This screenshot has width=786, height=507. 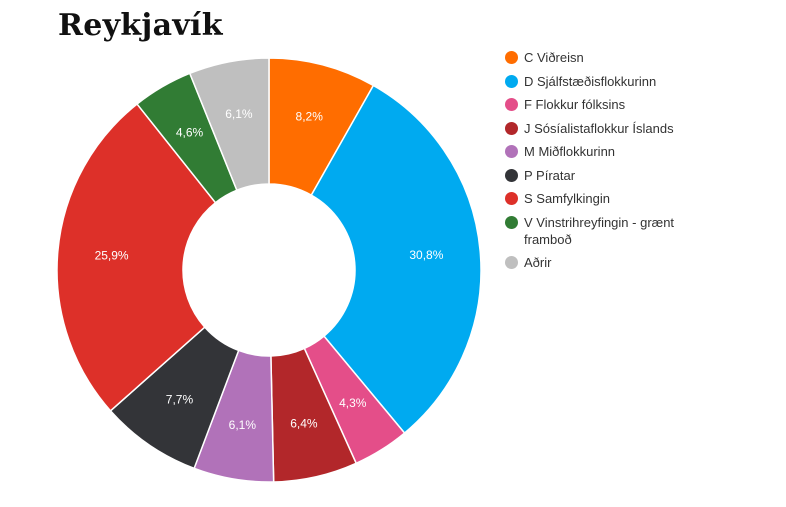 What do you see at coordinates (304, 423) in the screenshot?
I see `slice-value-label: 6,4%` at bounding box center [304, 423].